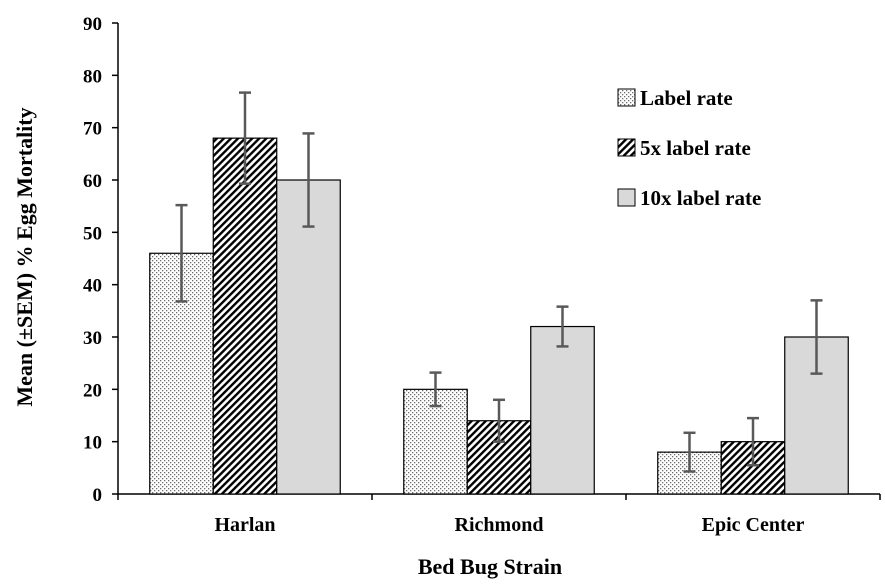 The width and height of the screenshot is (885, 588). What do you see at coordinates (92, 443) in the screenshot?
I see `y-tick-label: 10` at bounding box center [92, 443].